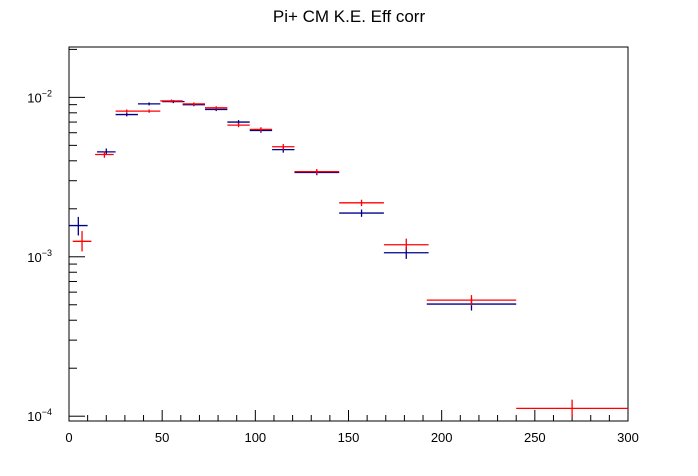 This screenshot has width=698, height=476. Describe the element at coordinates (255, 437) in the screenshot. I see `x-tick-label: 100` at that location.